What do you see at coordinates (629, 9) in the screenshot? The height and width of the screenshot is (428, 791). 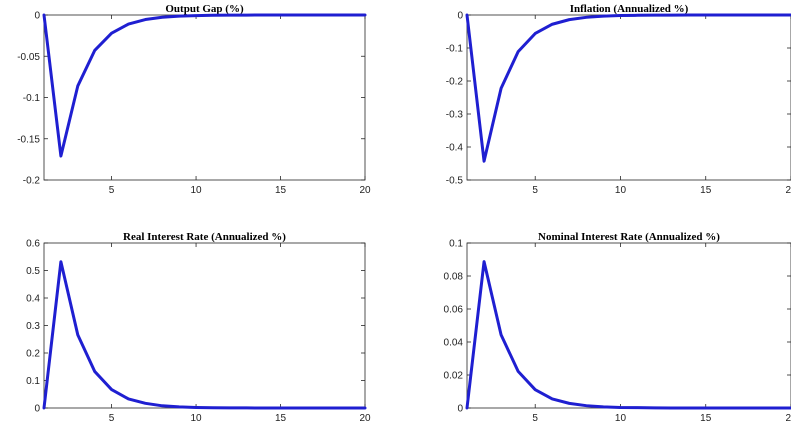 I see `panel-title: Inflation (Annualized %)` at bounding box center [629, 9].